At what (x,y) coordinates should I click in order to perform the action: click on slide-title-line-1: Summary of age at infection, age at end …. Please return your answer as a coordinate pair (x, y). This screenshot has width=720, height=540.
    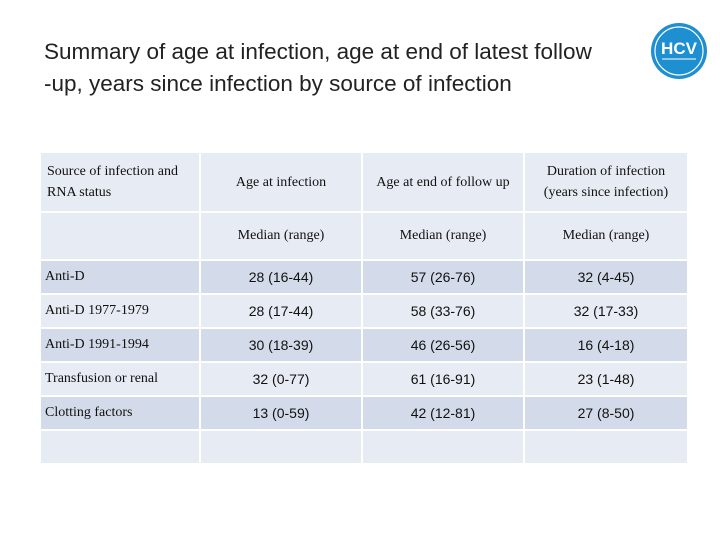
    Looking at the image, I should click on (318, 51).